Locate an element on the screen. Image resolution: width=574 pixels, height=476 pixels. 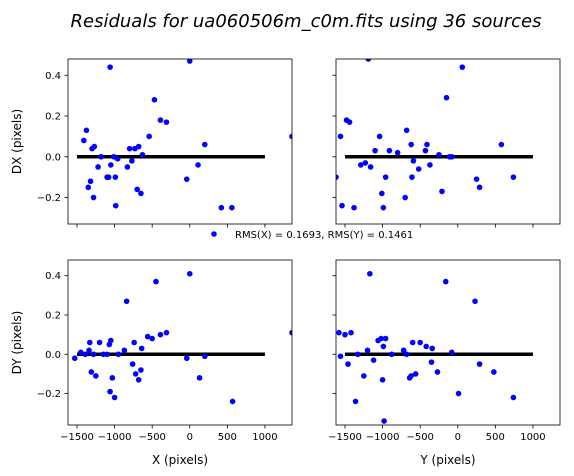
x-tick-label: −500 is located at coordinates (419, 437).